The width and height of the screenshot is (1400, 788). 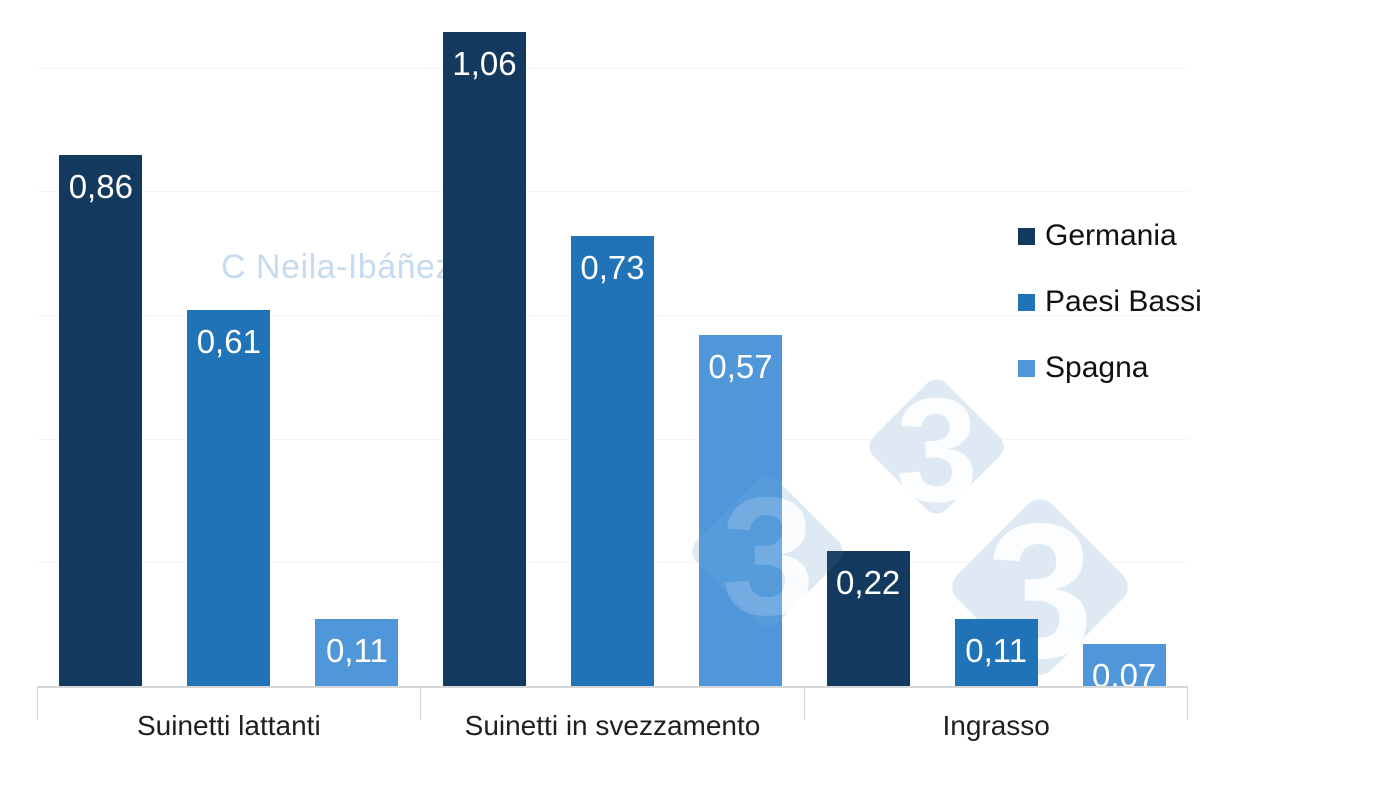 I want to click on bar-value-label: 1,06, so click(x=484, y=63).